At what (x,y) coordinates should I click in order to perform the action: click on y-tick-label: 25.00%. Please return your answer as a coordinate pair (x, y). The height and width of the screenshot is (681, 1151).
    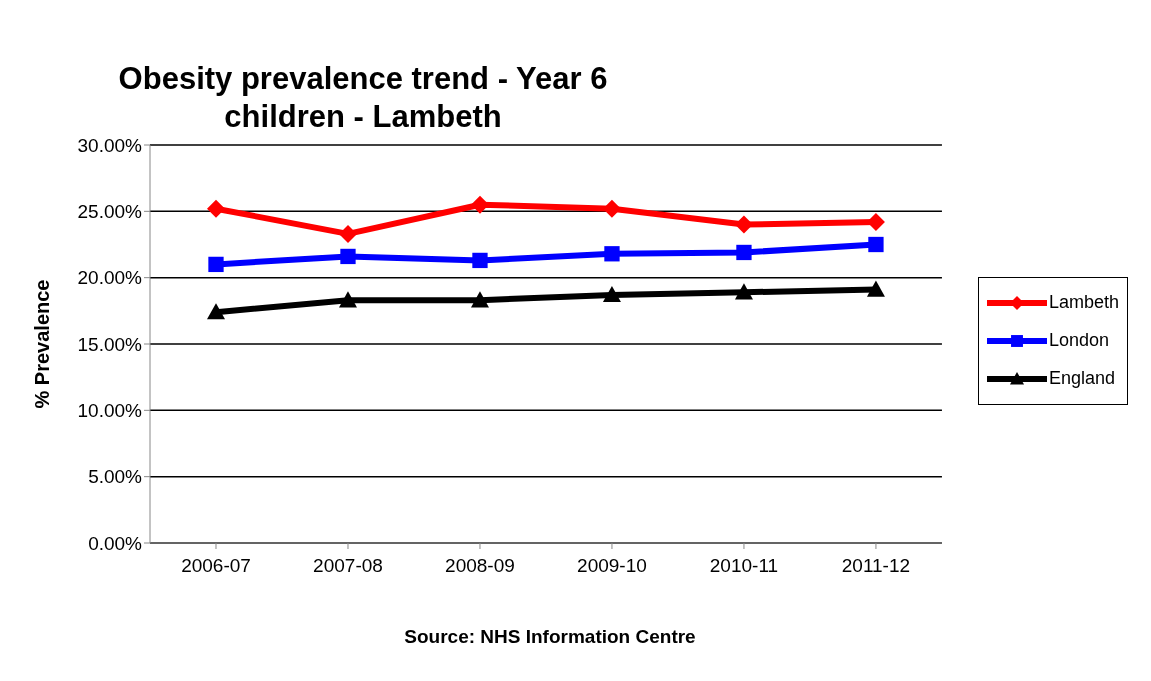
    Looking at the image, I should click on (110, 212).